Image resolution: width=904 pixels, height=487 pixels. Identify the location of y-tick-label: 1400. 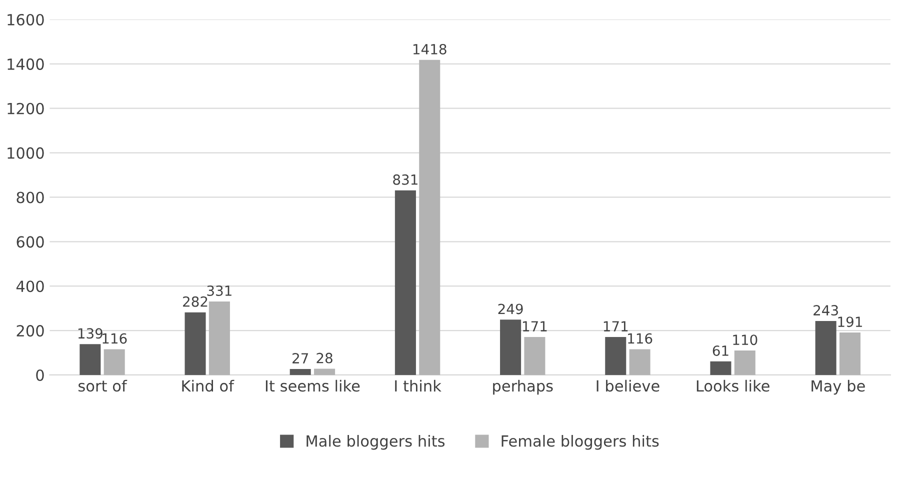
(26, 64).